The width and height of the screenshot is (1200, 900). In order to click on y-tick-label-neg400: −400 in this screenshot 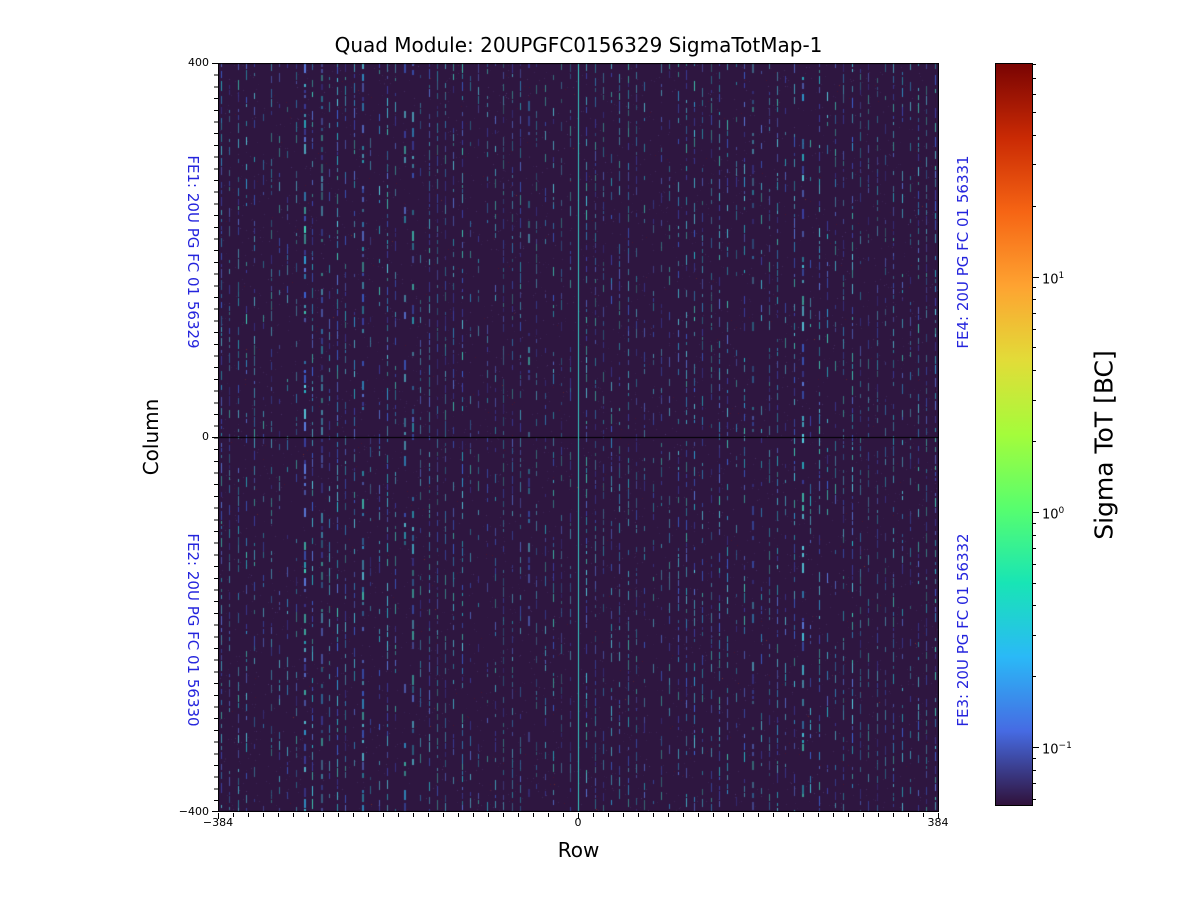, I will do `click(193, 811)`.